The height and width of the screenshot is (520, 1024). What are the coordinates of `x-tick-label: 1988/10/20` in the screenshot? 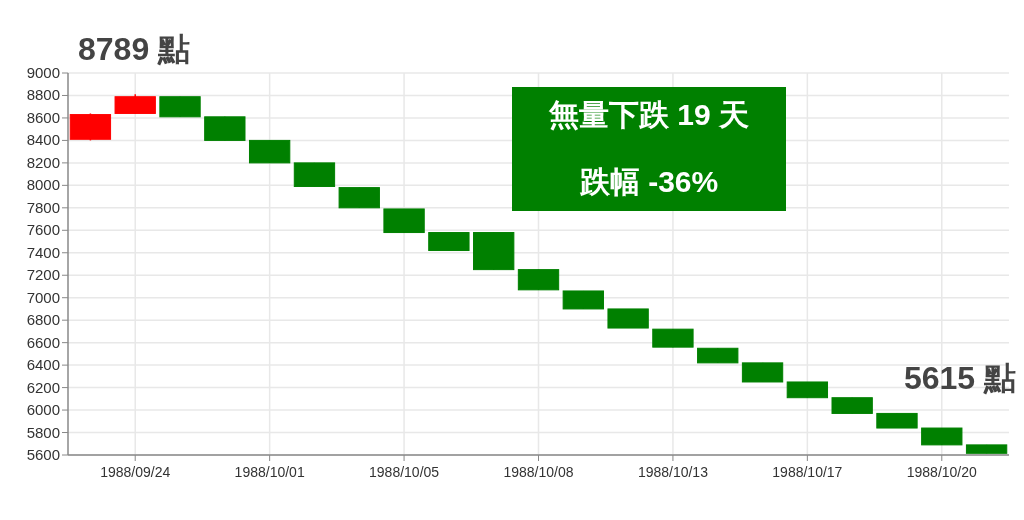 It's located at (942, 472).